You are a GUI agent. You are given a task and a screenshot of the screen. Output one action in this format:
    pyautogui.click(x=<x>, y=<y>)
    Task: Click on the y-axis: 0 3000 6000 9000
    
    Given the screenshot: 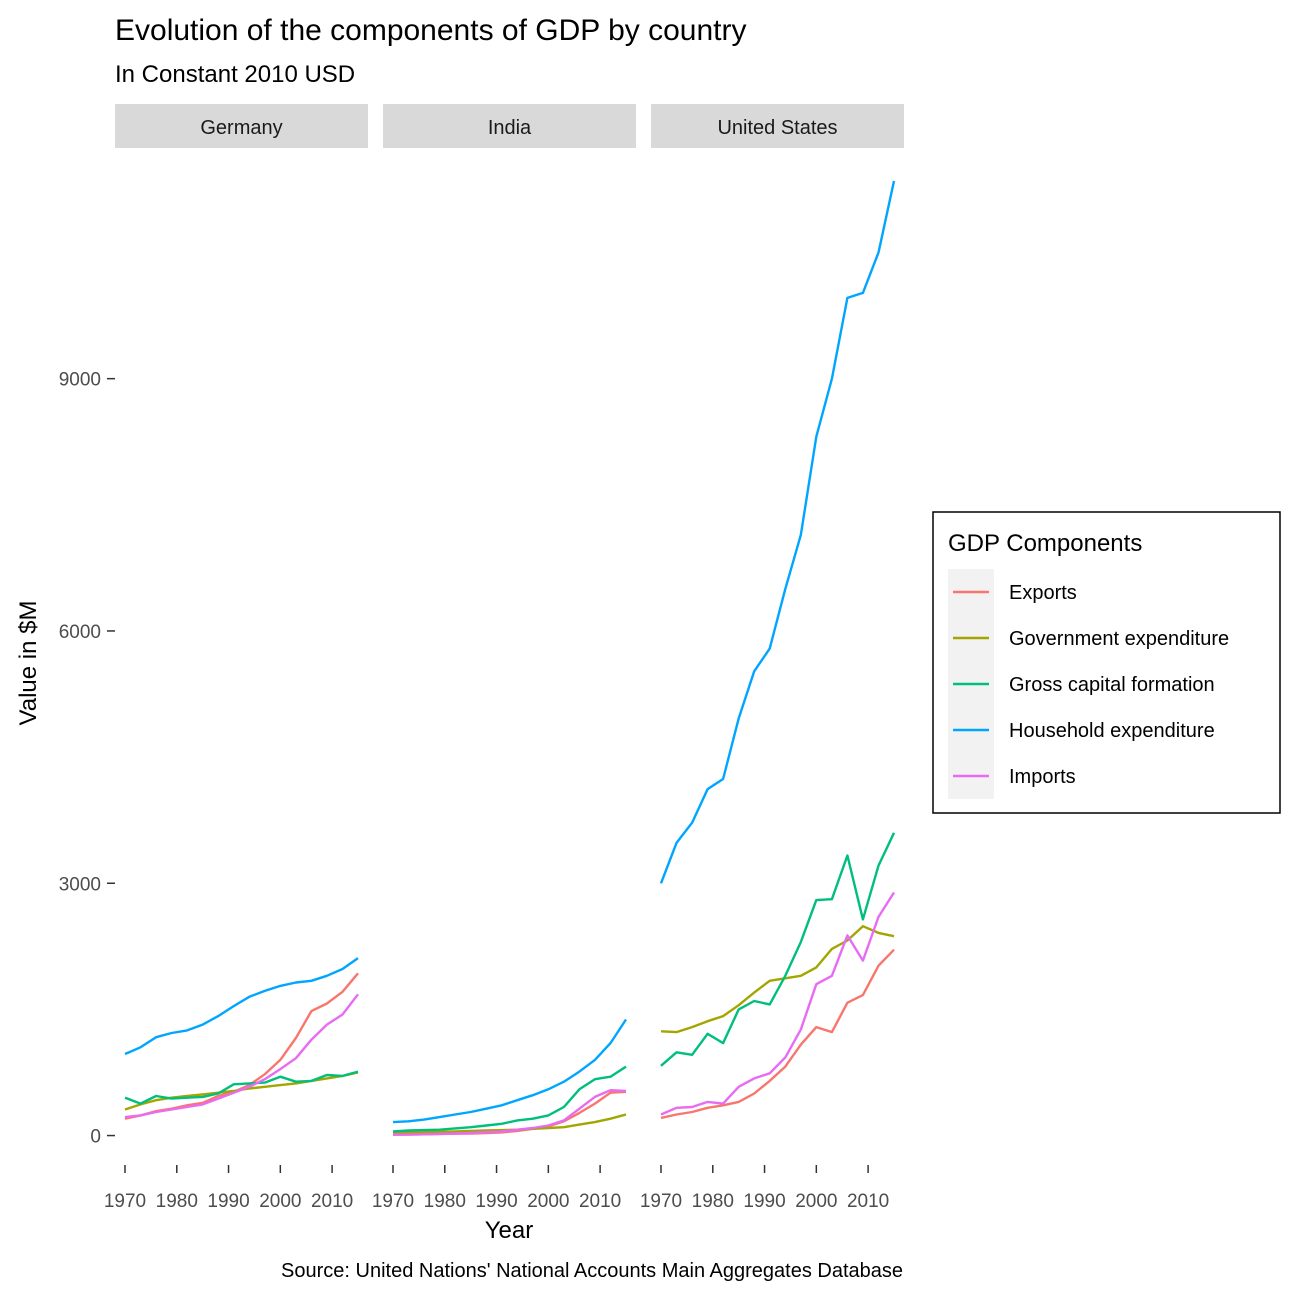 What is the action you would take?
    pyautogui.click(x=87, y=759)
    